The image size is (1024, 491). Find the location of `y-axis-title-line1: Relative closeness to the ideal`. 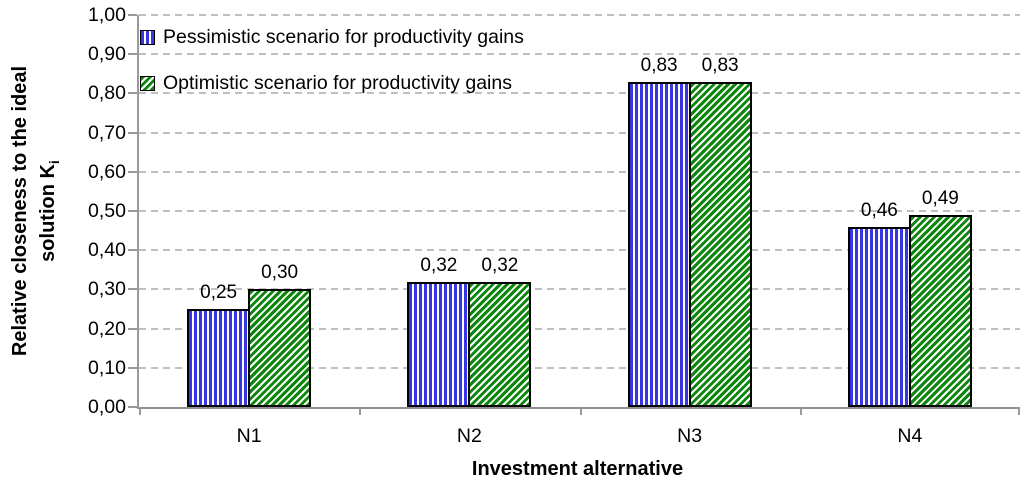

y-axis-title-line1: Relative closeness to the ideal is located at coordinates (20, 211).